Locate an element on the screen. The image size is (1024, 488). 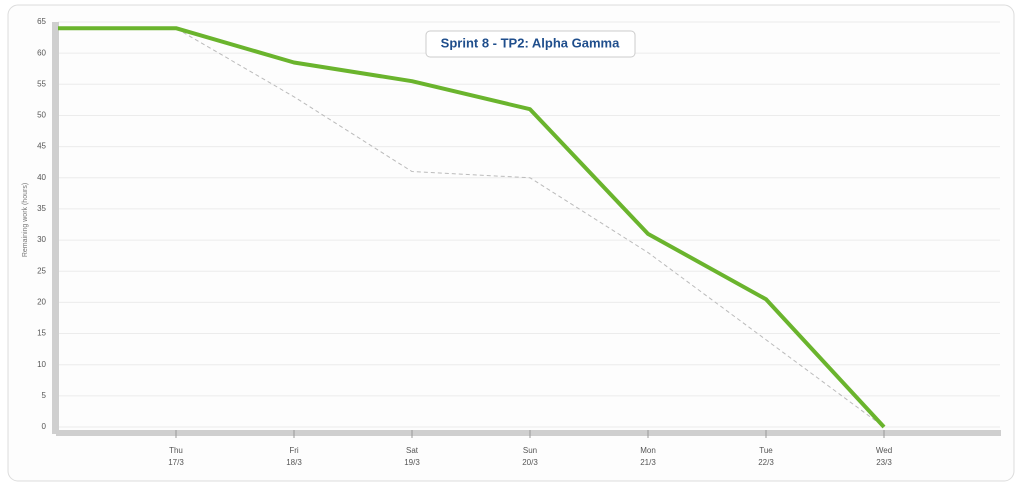
x-tick-label: 21/3 is located at coordinates (648, 462).